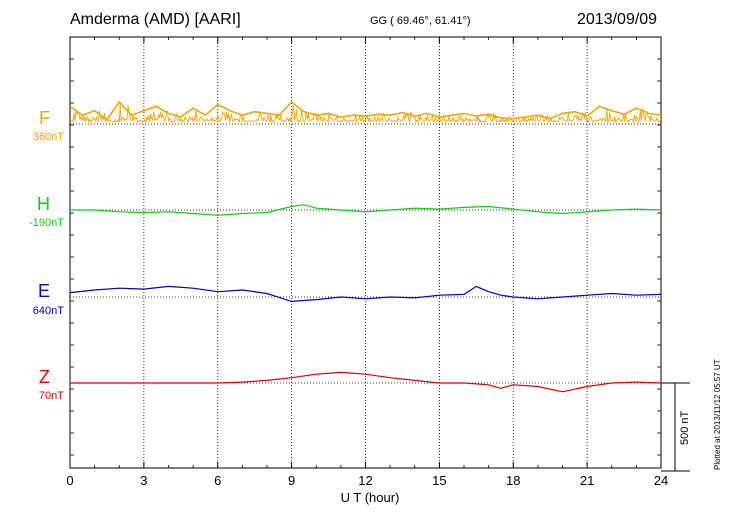 This screenshot has width=730, height=520. Describe the element at coordinates (46, 223) in the screenshot. I see `channel-h-baseline: -190nT` at that location.